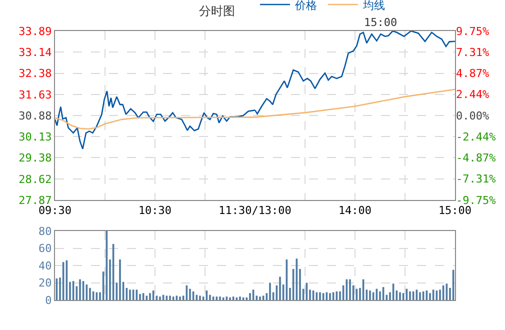 The image size is (505, 330). Describe the element at coordinates (473, 31) in the screenshot. I see `text: 9.75%` at that location.